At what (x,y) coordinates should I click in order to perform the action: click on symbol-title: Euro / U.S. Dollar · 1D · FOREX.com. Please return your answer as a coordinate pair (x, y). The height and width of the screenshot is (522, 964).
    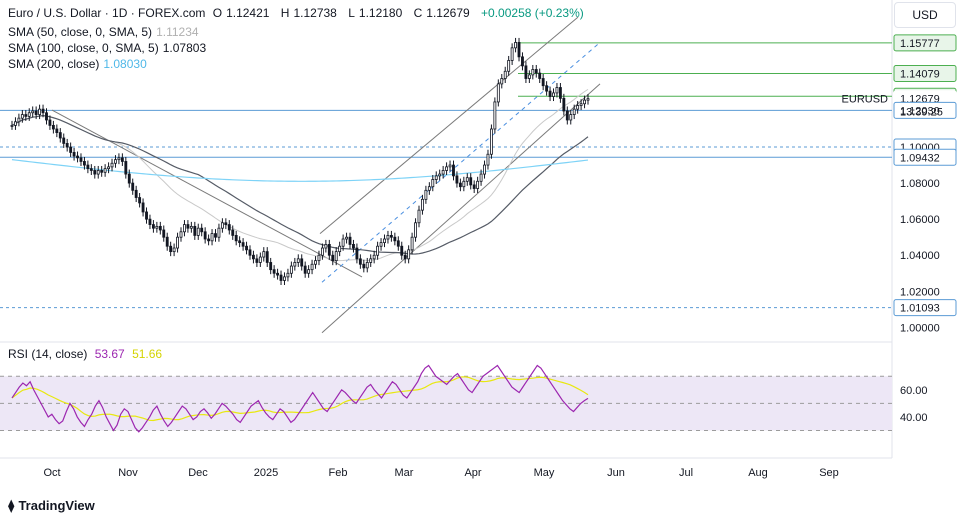
    Looking at the image, I should click on (107, 13).